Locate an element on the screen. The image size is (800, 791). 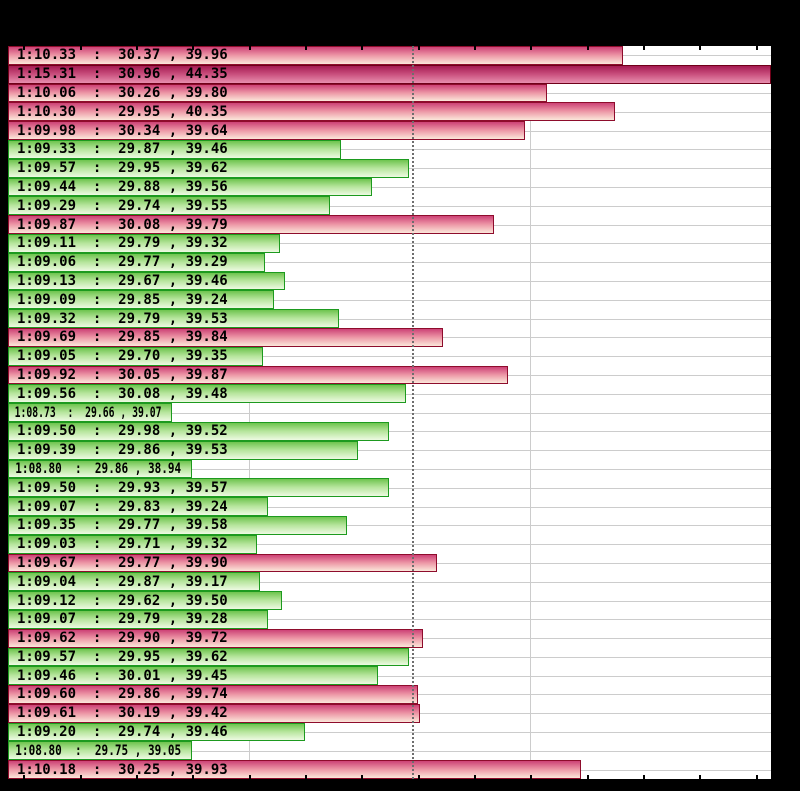
lap-row: 1:09.62 : 29.90 , 39.72 is located at coordinates (389, 638).